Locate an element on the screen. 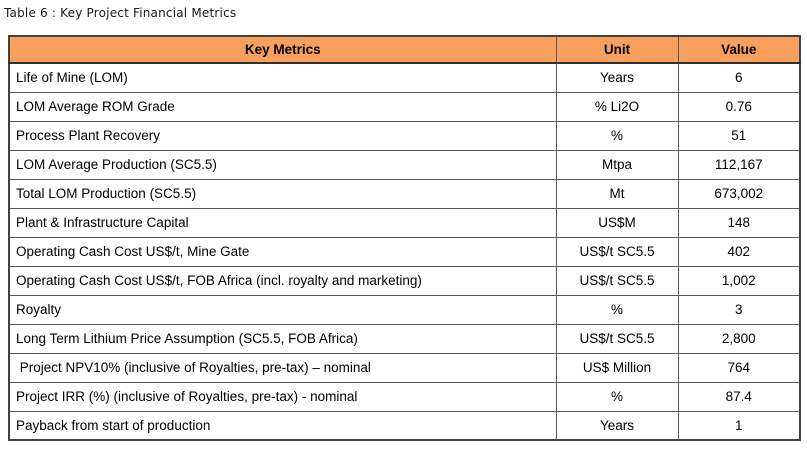 Image resolution: width=807 pixels, height=451 pixels. table-header: Key Metrics Unit Value is located at coordinates (404, 49).